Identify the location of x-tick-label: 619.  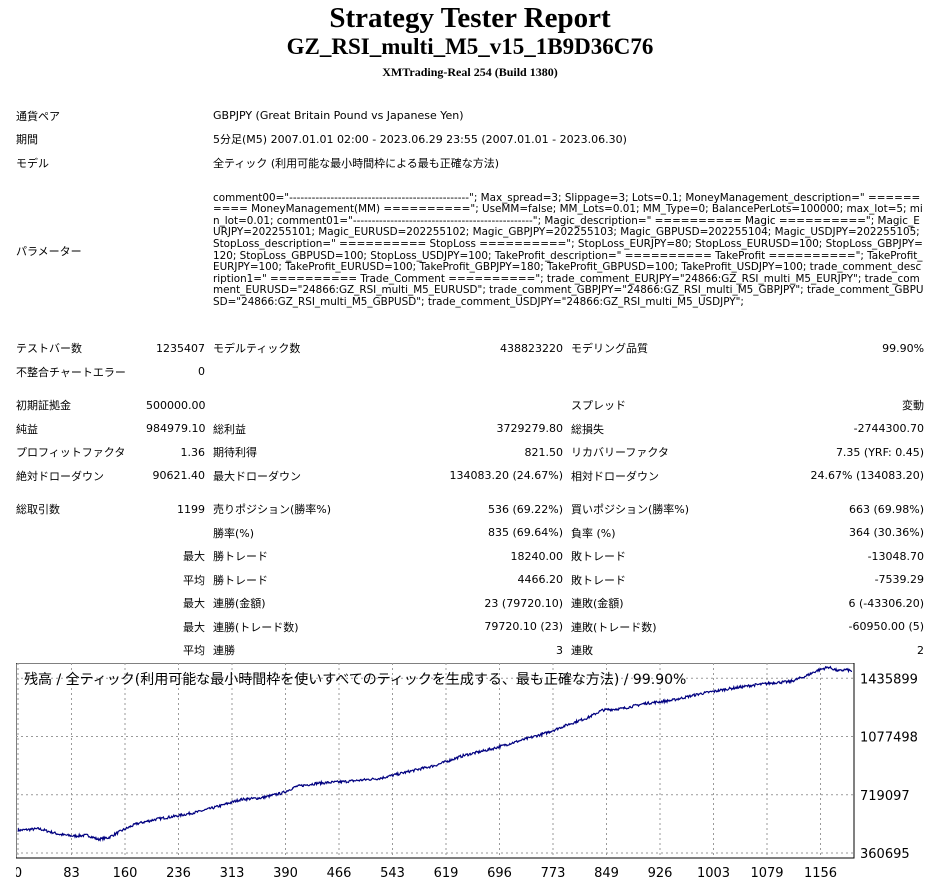
(446, 872).